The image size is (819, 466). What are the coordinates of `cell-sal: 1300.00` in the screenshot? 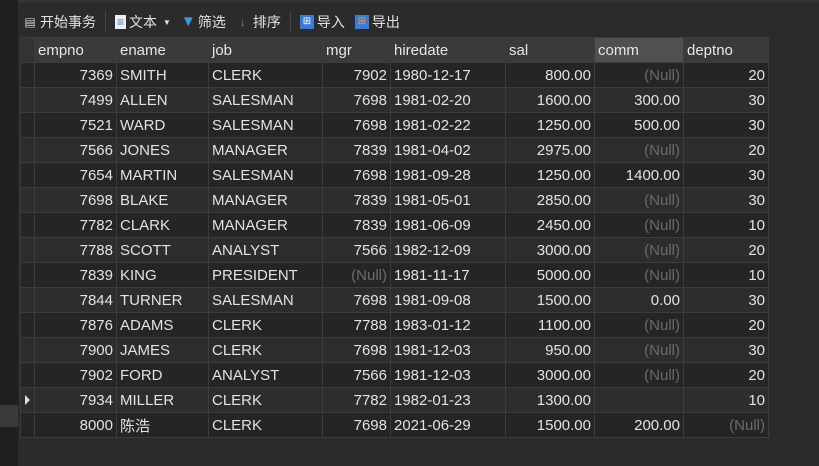 It's located at (550, 400).